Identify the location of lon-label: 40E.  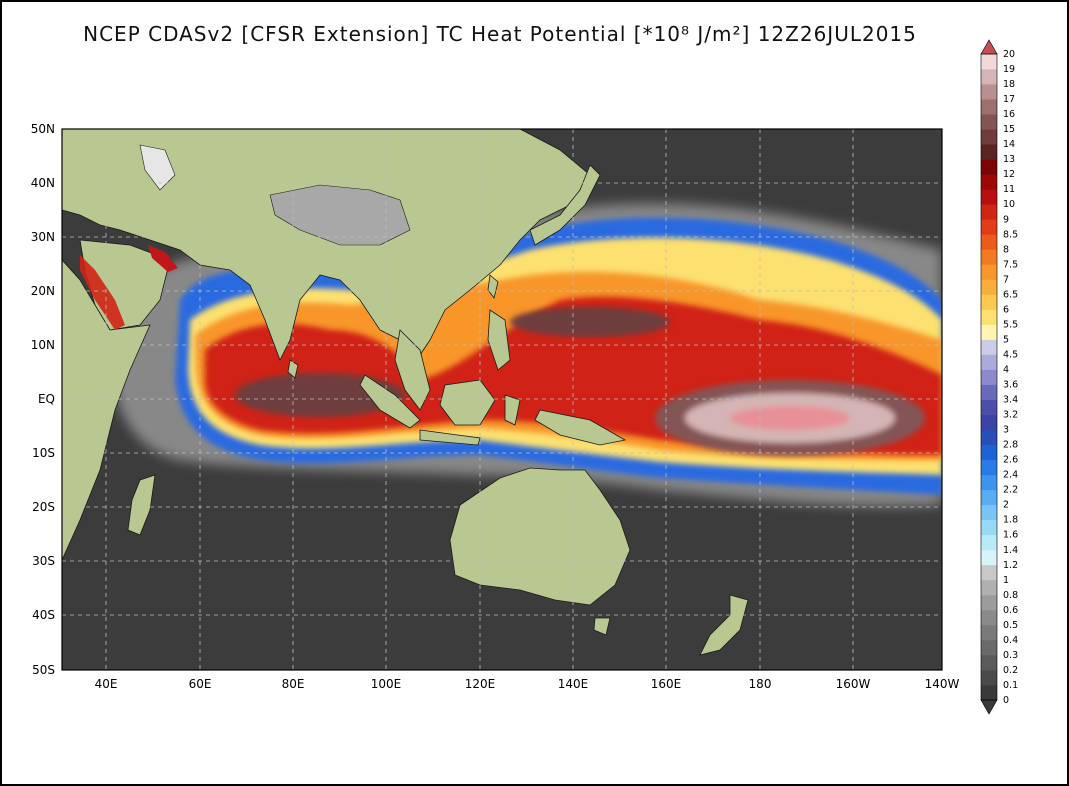
(106, 684).